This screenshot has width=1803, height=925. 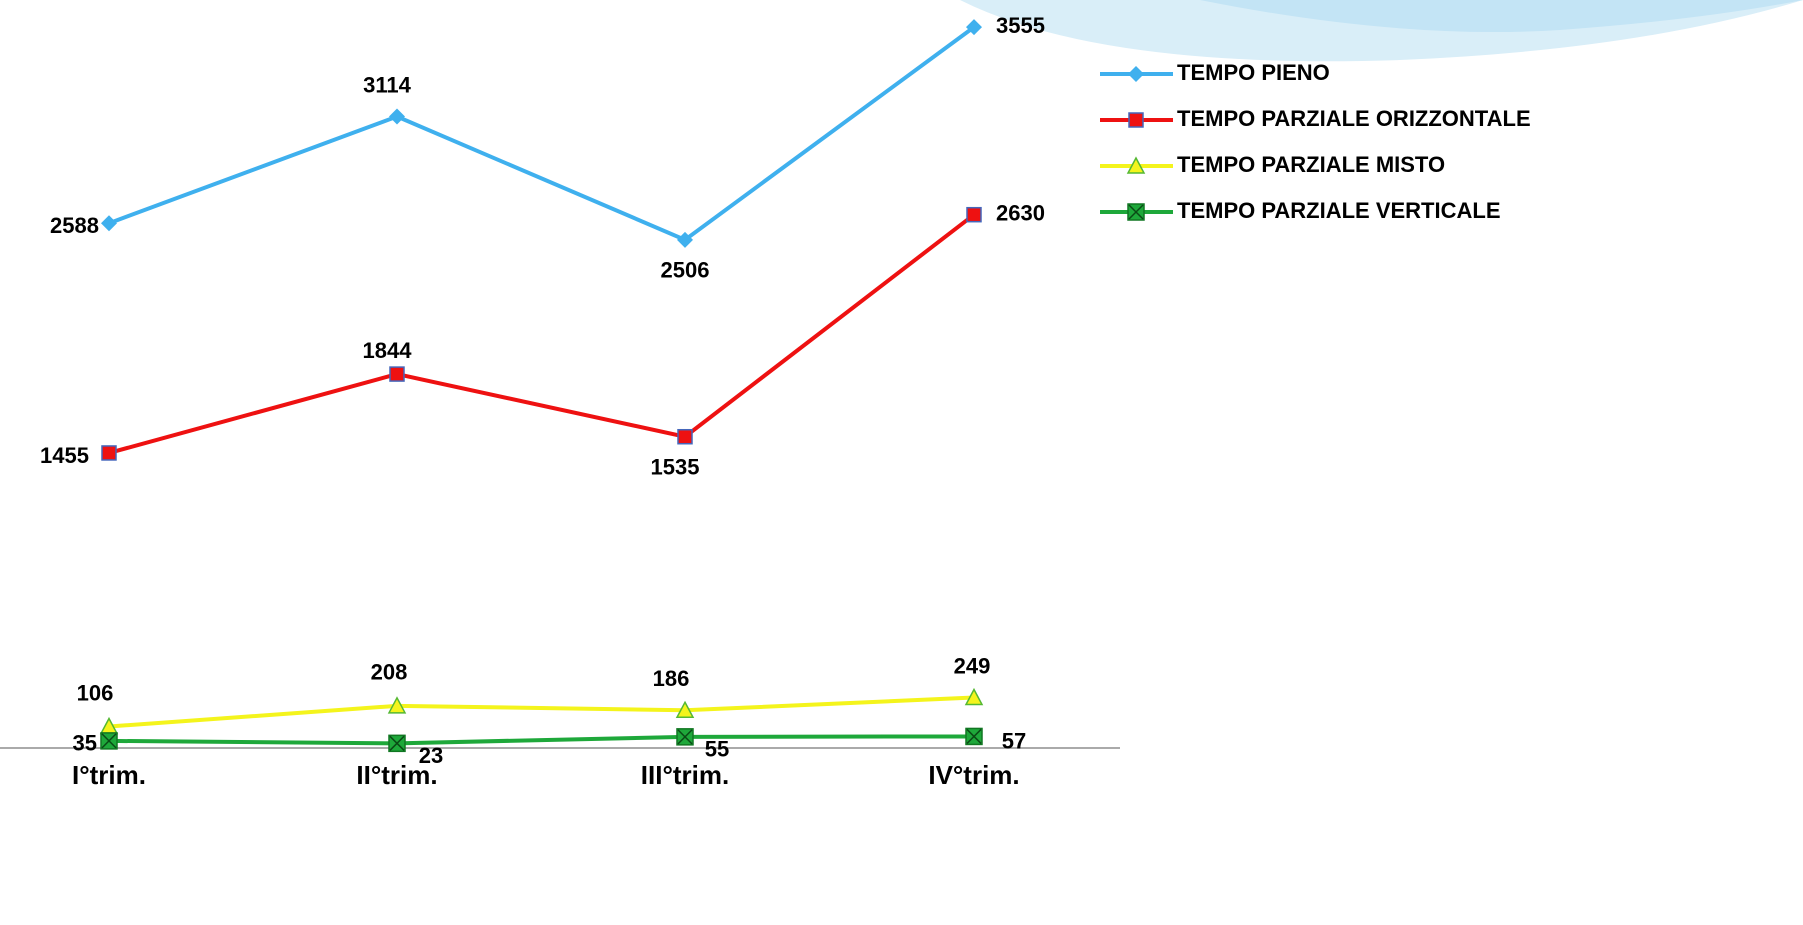 What do you see at coordinates (431, 755) in the screenshot?
I see `data-label: 23` at bounding box center [431, 755].